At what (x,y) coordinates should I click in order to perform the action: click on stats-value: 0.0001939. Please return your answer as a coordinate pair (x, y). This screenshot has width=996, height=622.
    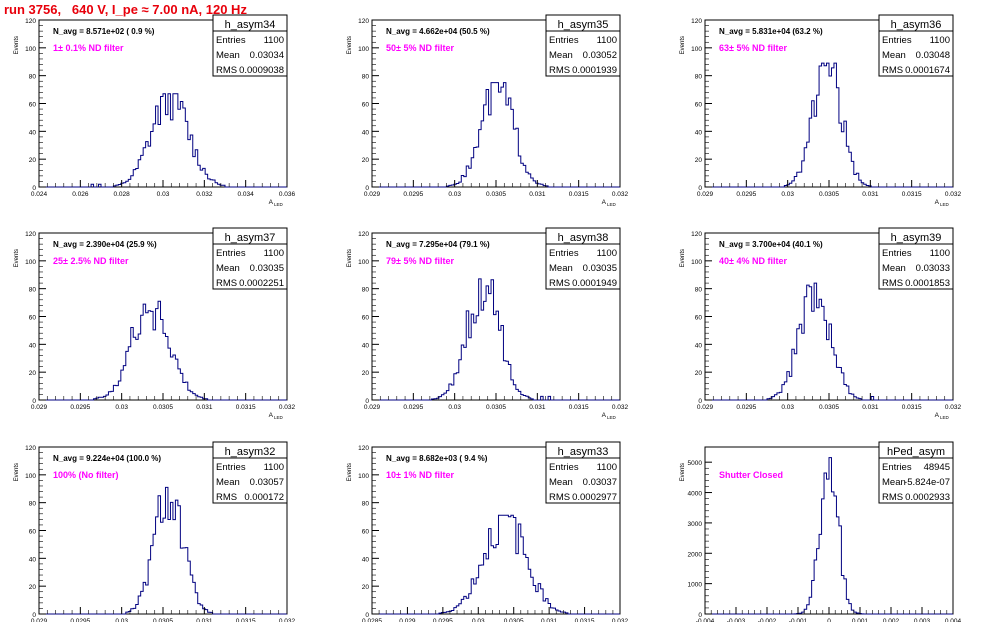
    Looking at the image, I should click on (594, 70).